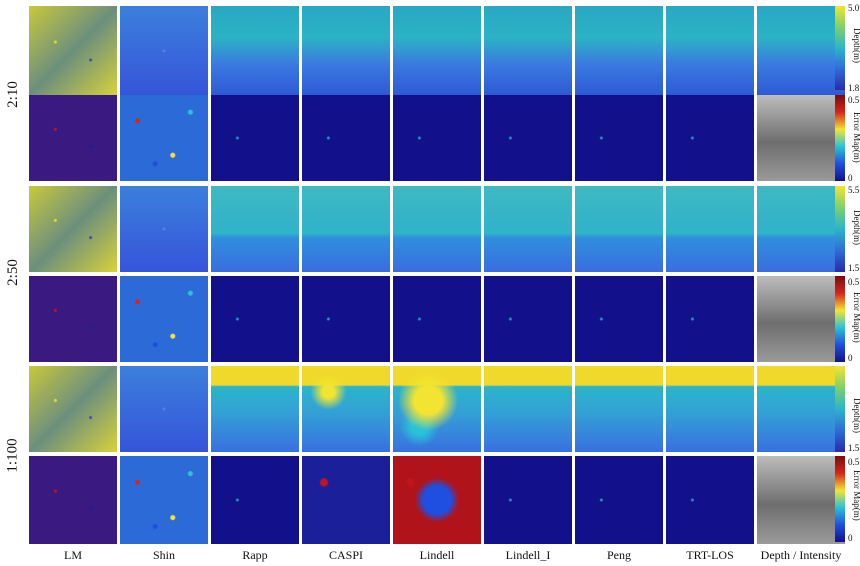  I want to click on error-title-2: Error Map(m), so click(856, 317).